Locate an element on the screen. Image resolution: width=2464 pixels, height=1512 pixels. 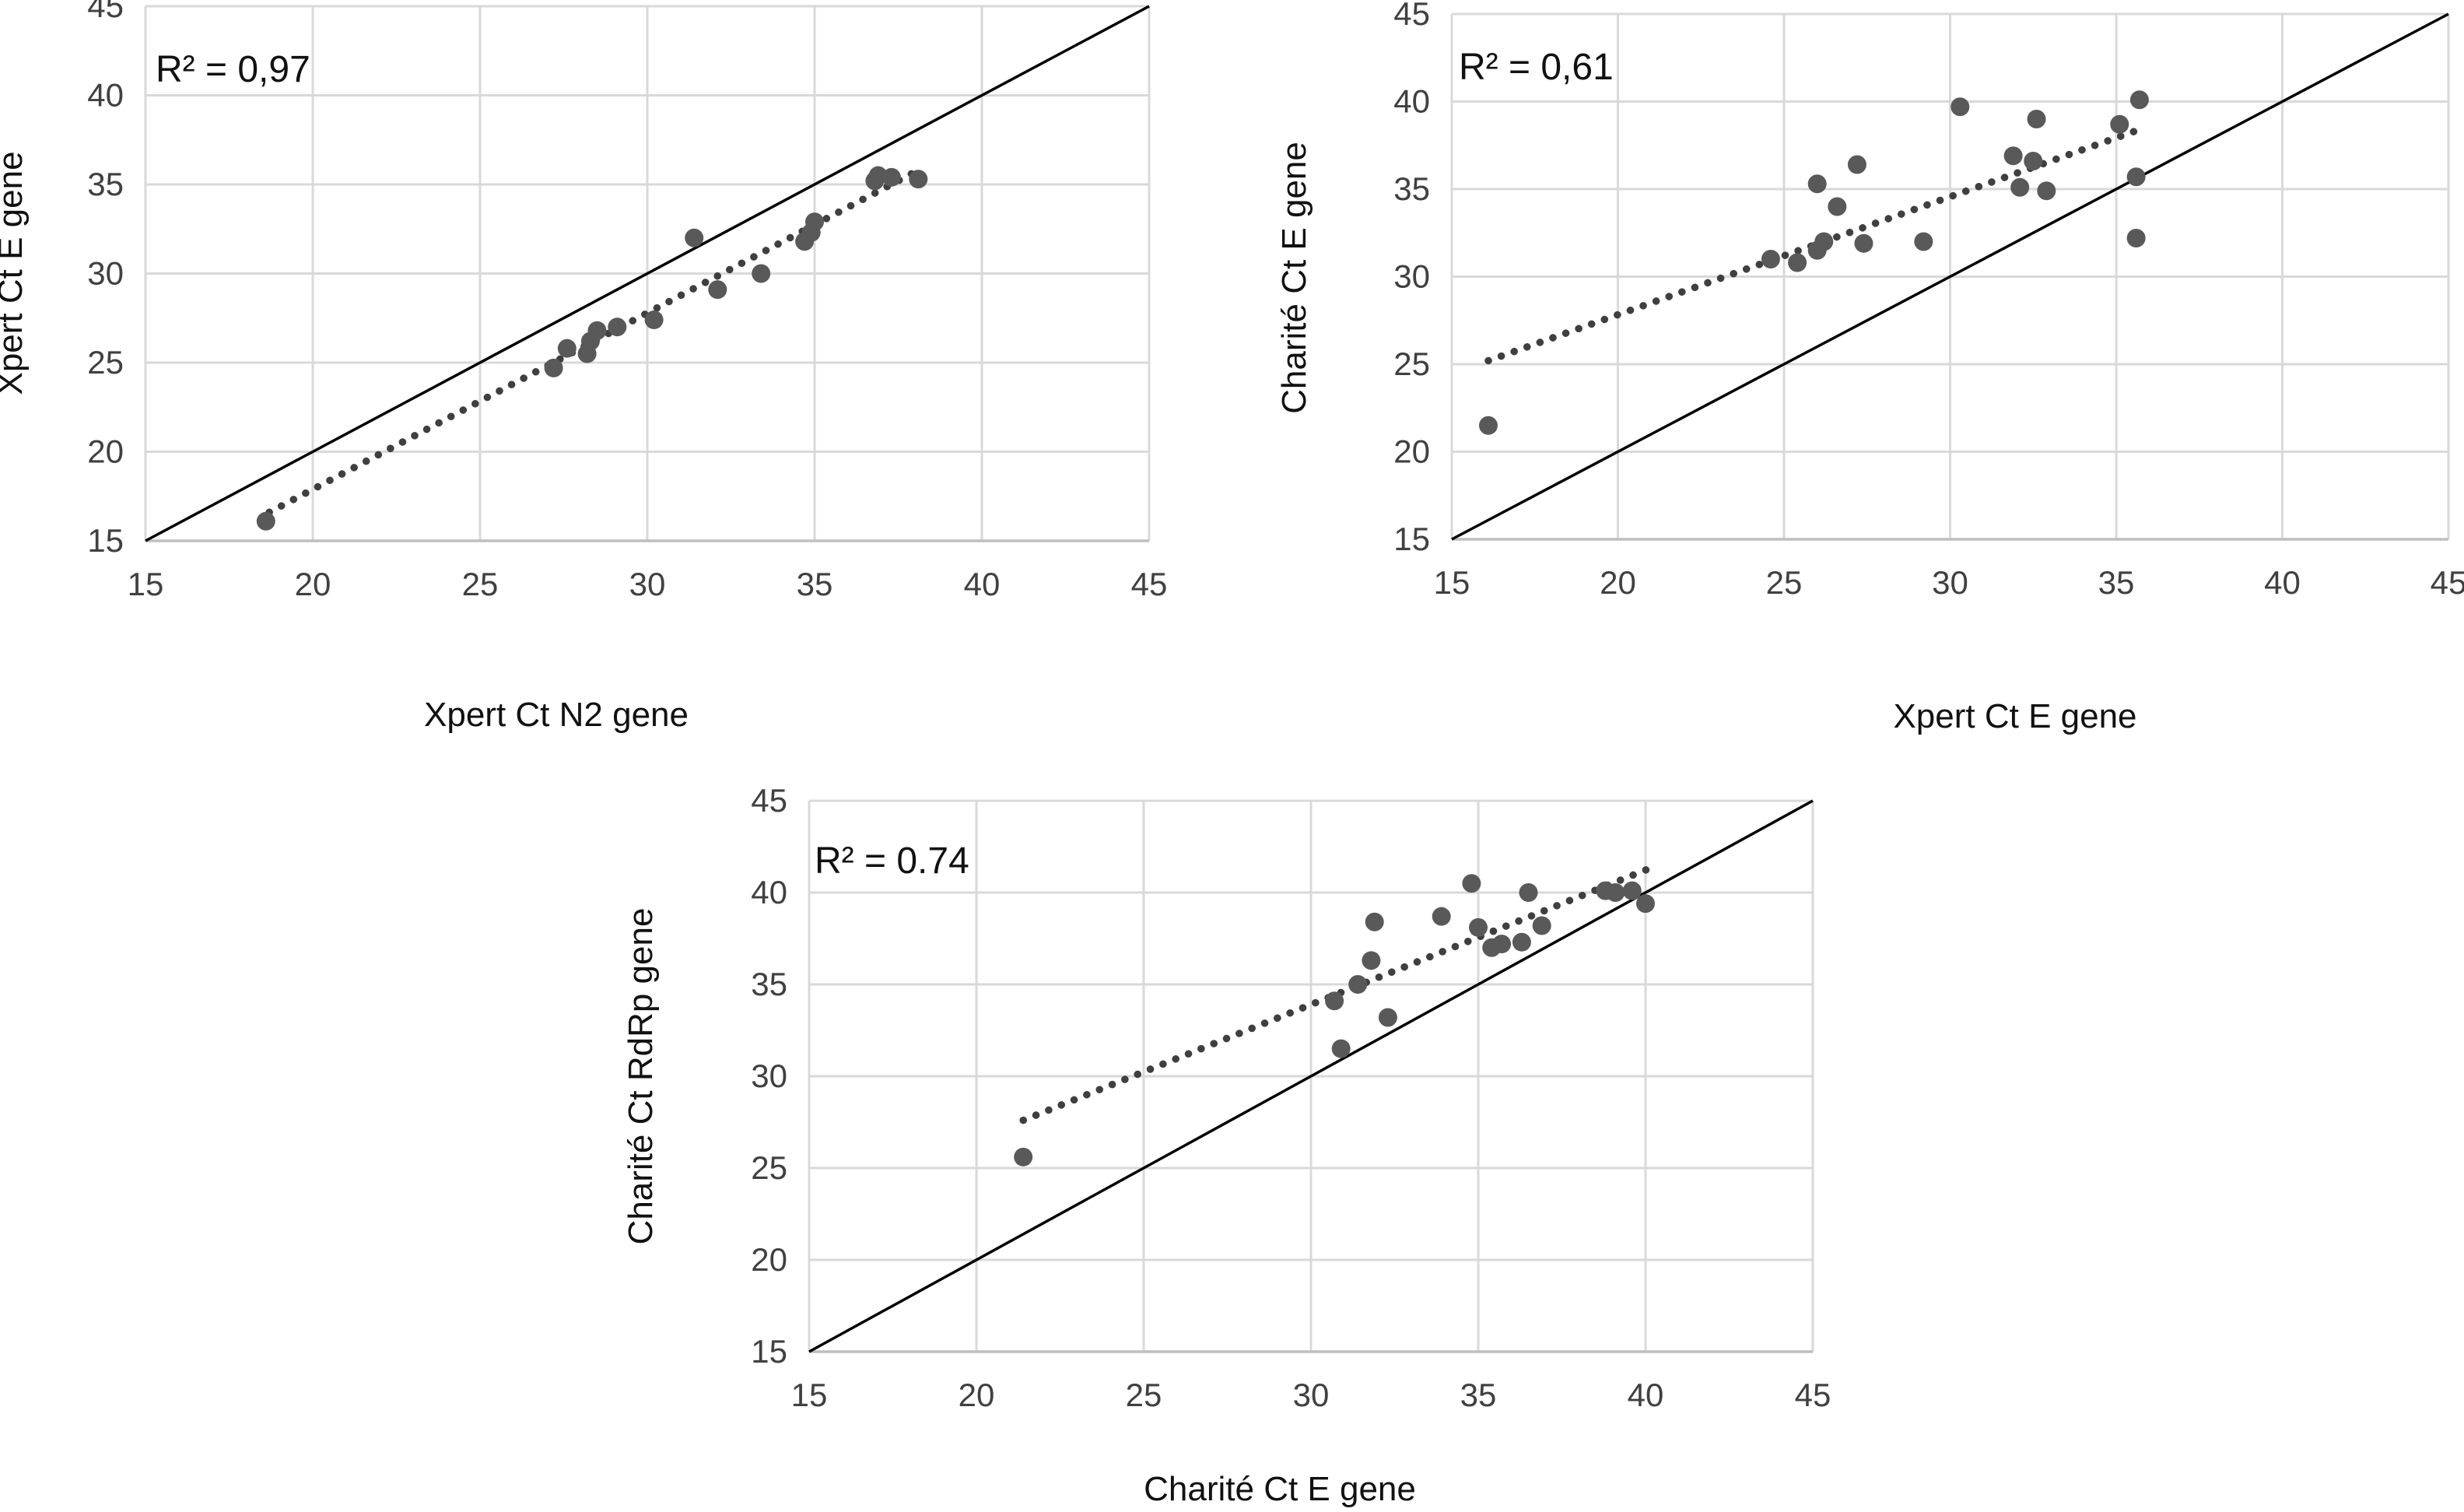
x-axis-title: Xpert Ct E gene is located at coordinates (2014, 716).